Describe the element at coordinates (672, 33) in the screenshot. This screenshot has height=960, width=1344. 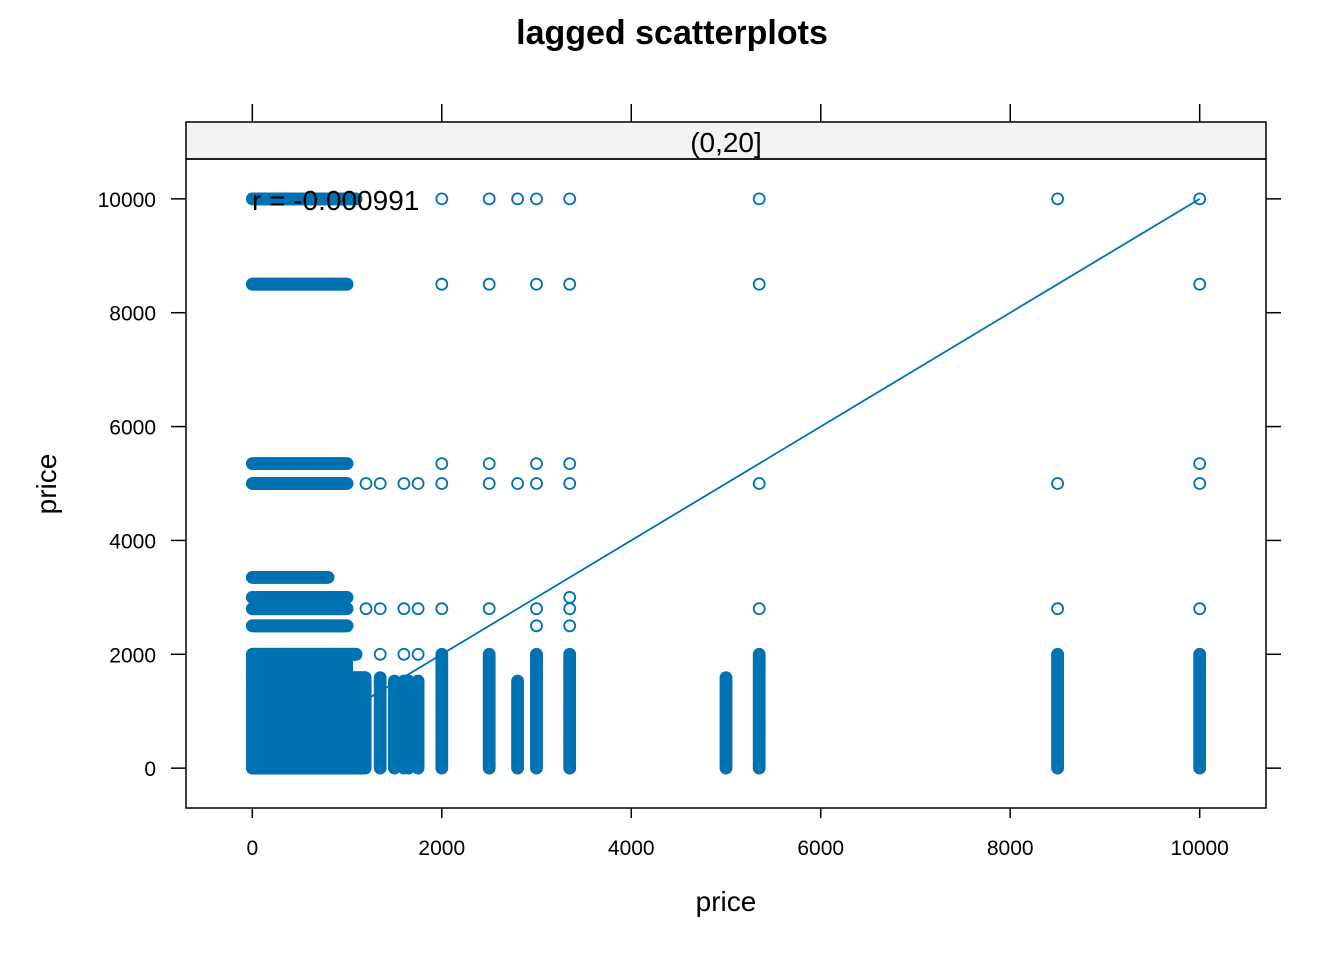
I see `chart-title: lagged scatterplots` at that location.